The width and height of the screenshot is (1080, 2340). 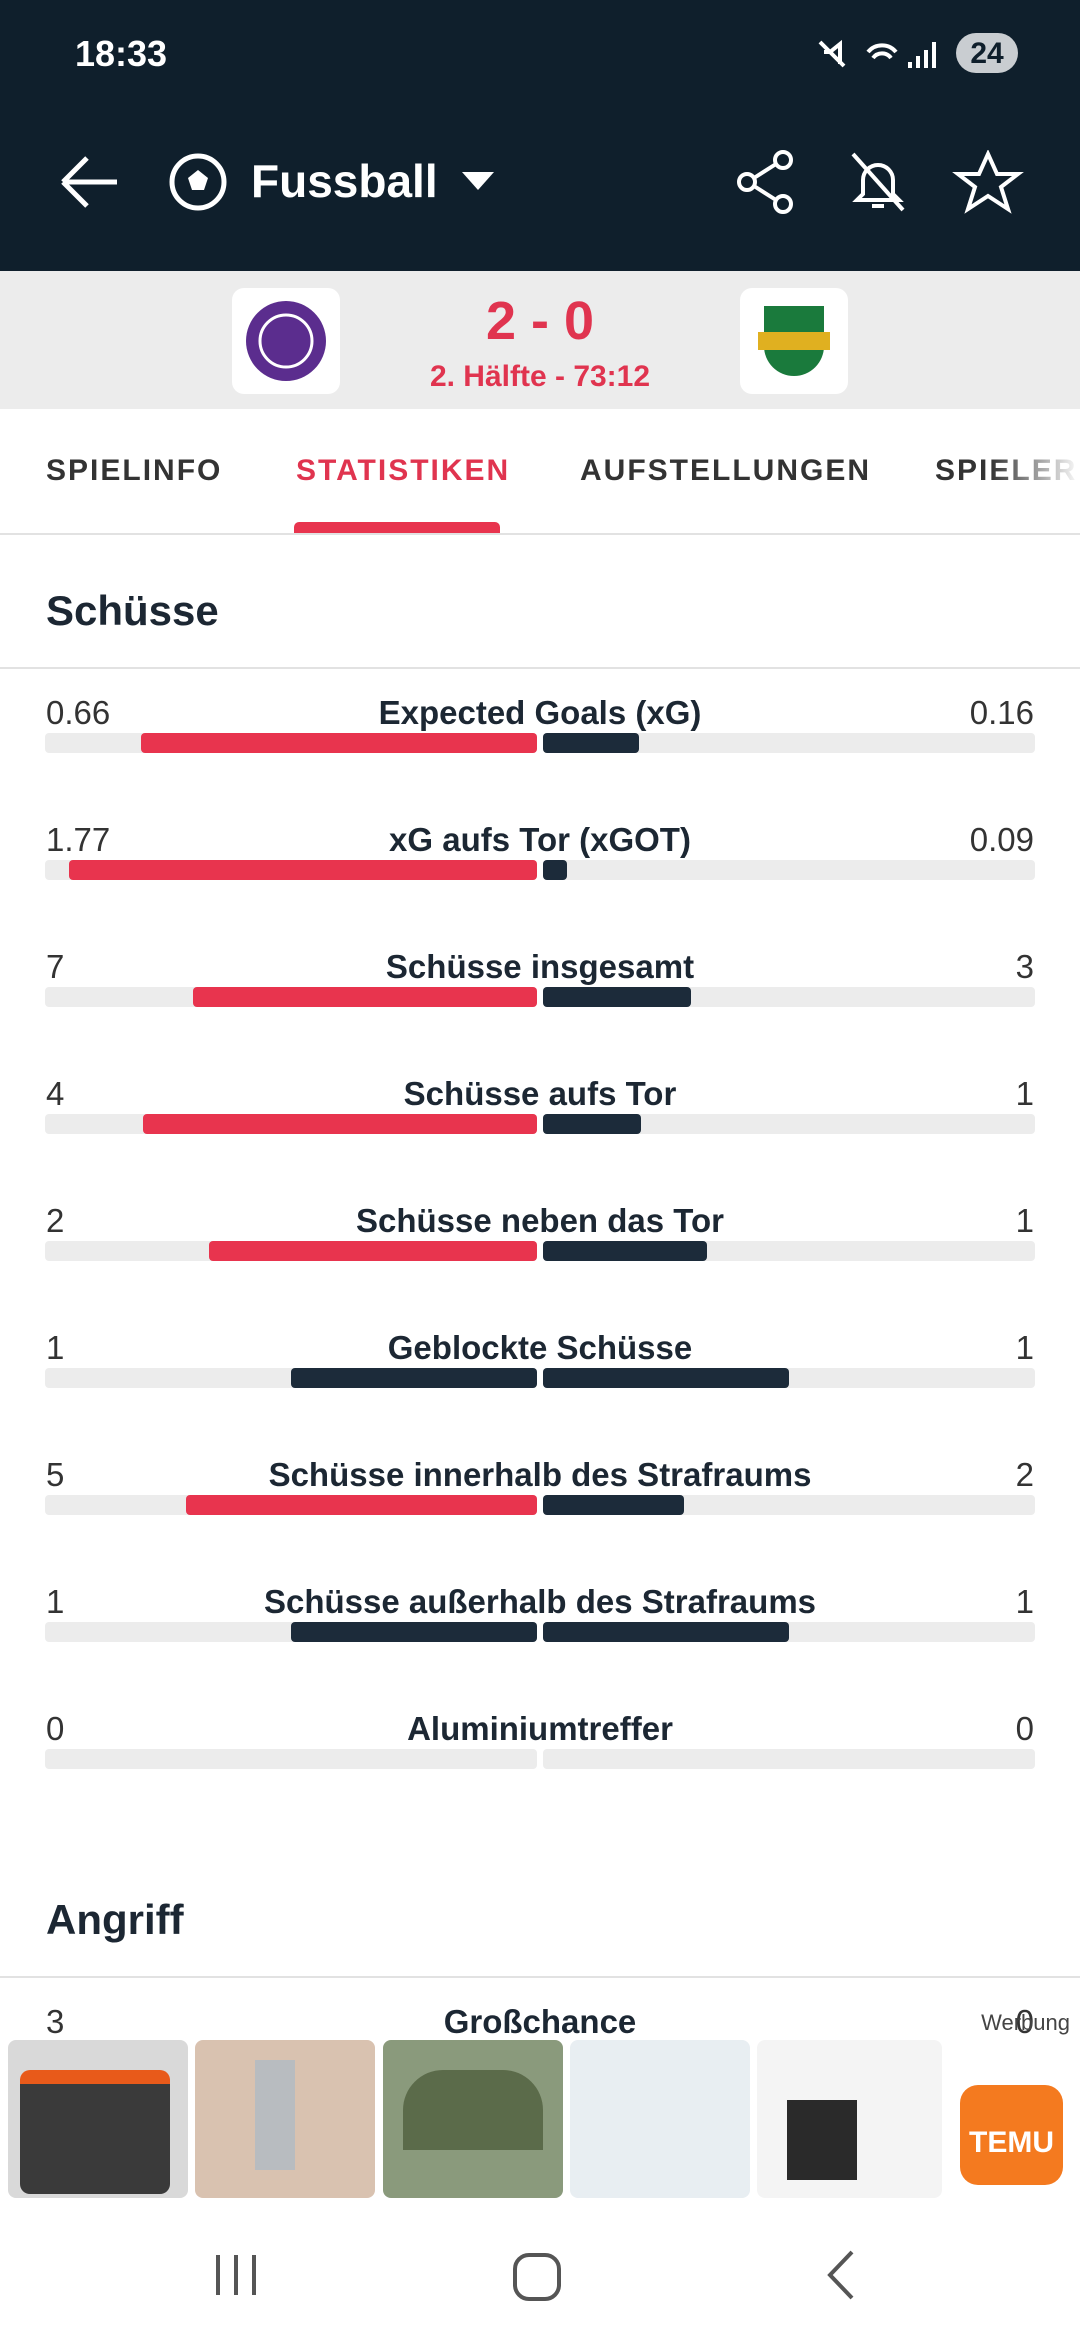 What do you see at coordinates (55, 1474) in the screenshot?
I see `stat-home-value: 5` at bounding box center [55, 1474].